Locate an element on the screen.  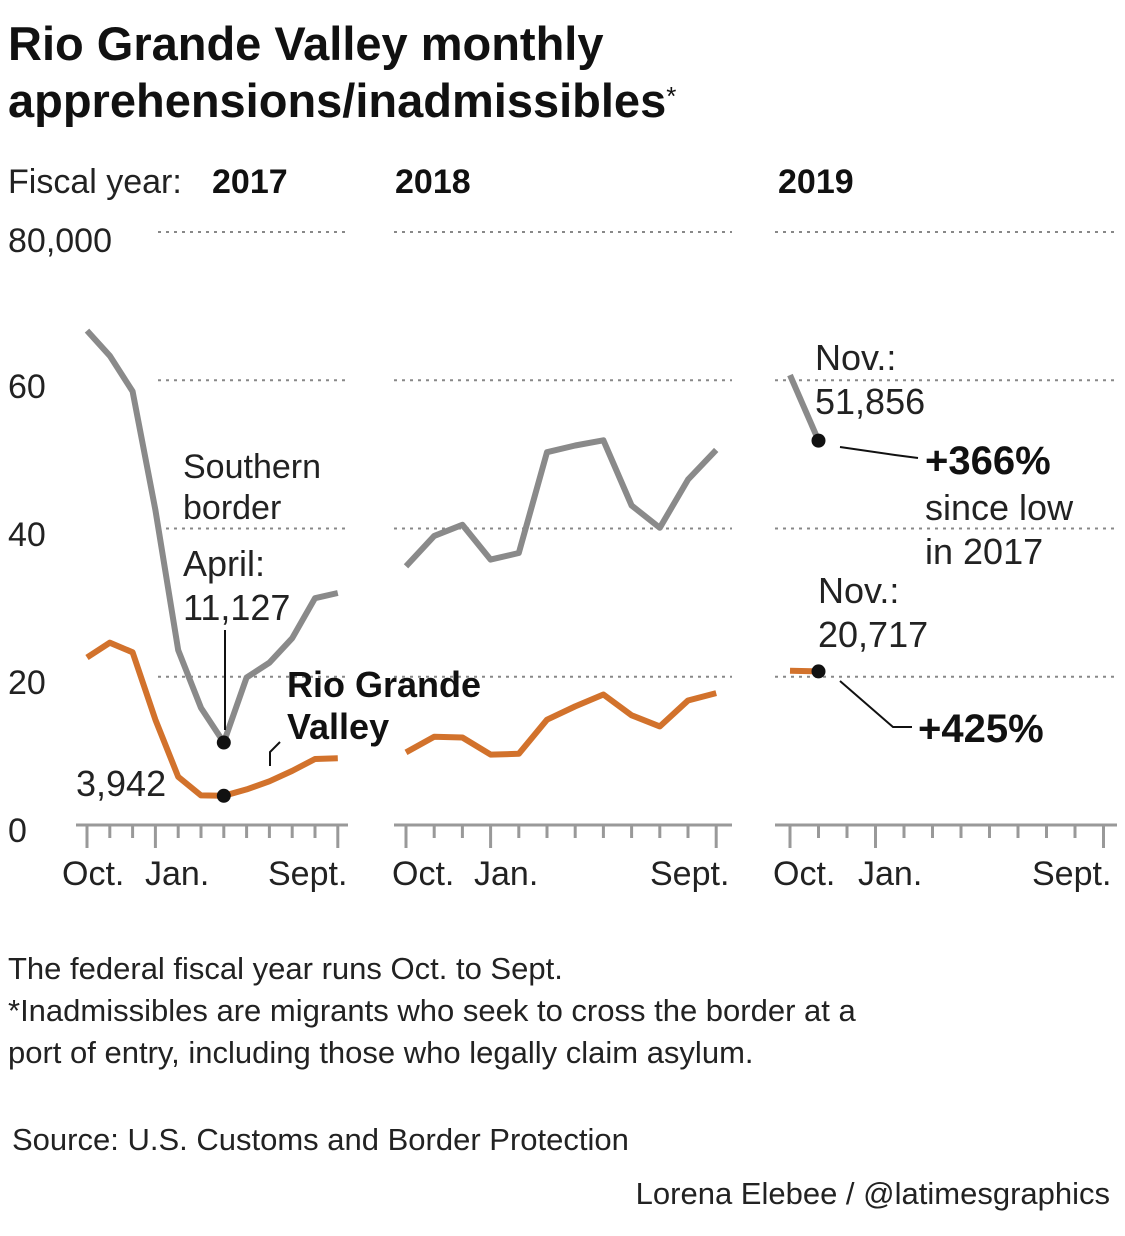
credit-text: Lorena Elebee / @latimesgraphics is located at coordinates (873, 1193).